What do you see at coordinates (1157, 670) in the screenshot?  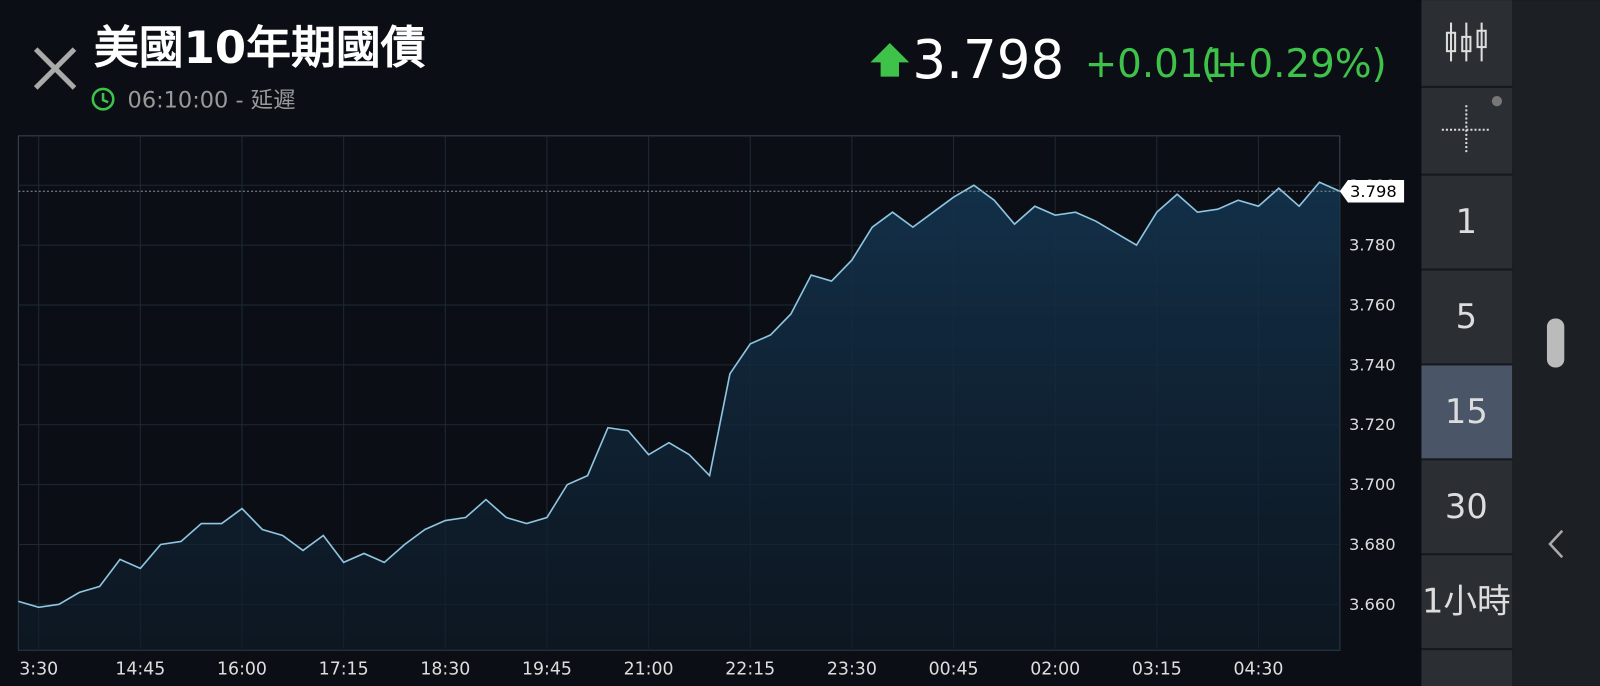 I see `x-tick-label: 03:15` at bounding box center [1157, 670].